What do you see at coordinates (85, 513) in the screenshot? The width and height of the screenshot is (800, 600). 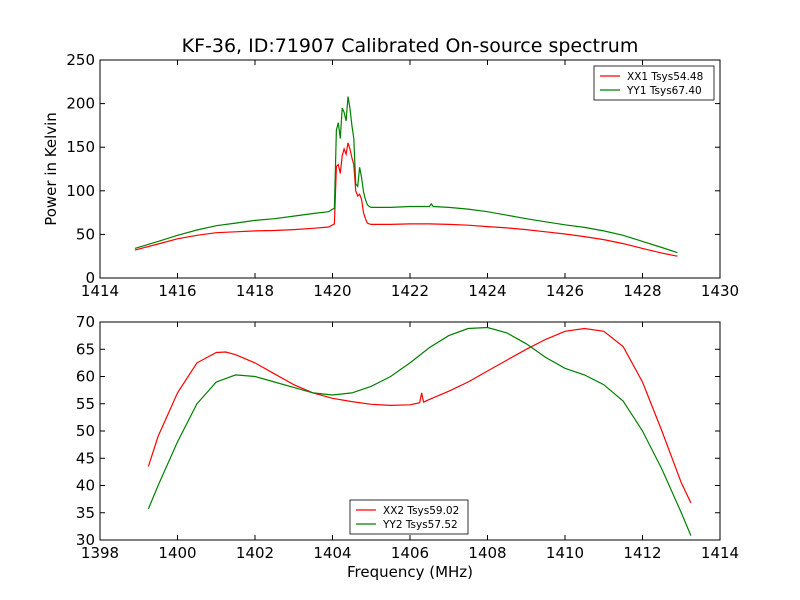 I see `y-tick-label: 35` at bounding box center [85, 513].